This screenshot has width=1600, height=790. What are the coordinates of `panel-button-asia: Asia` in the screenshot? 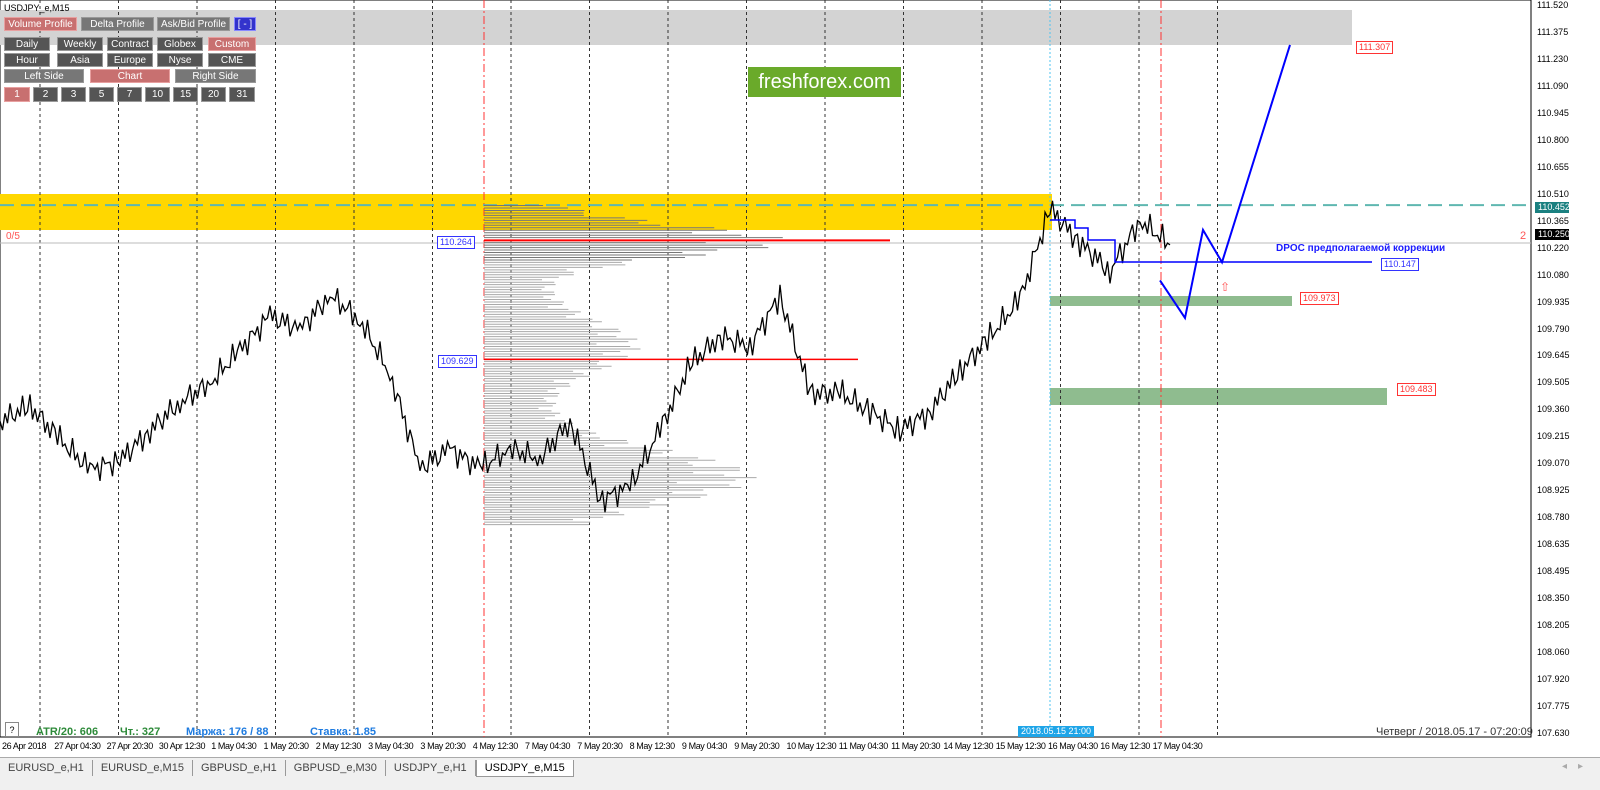 It's located at (80, 60).